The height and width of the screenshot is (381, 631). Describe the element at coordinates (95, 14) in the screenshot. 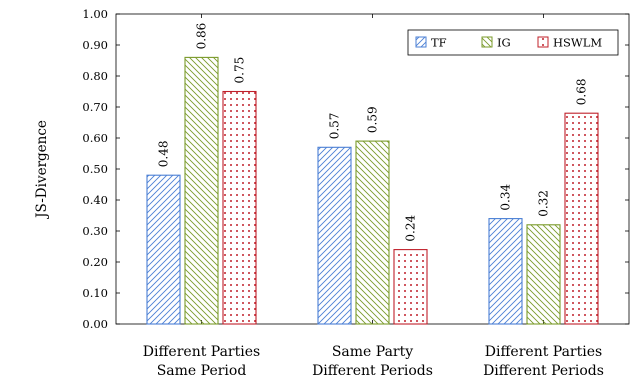

I see `y-tick-label: 1.00` at that location.